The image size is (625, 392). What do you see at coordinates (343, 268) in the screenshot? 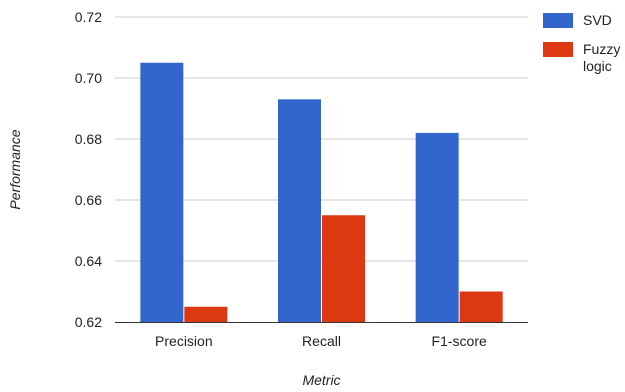
I see `bar-fuzzy-logic-recall` at bounding box center [343, 268].